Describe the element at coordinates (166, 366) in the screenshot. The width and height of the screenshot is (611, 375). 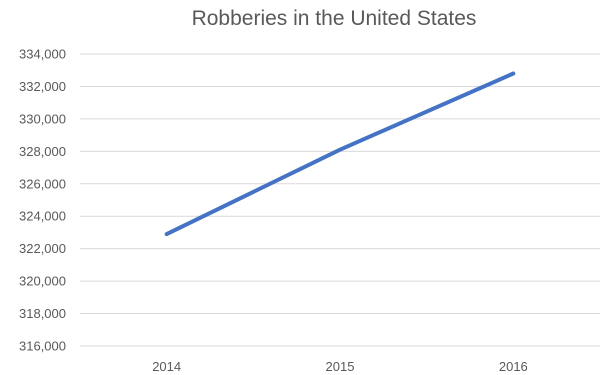
I see `x-tick-label: 2014` at that location.